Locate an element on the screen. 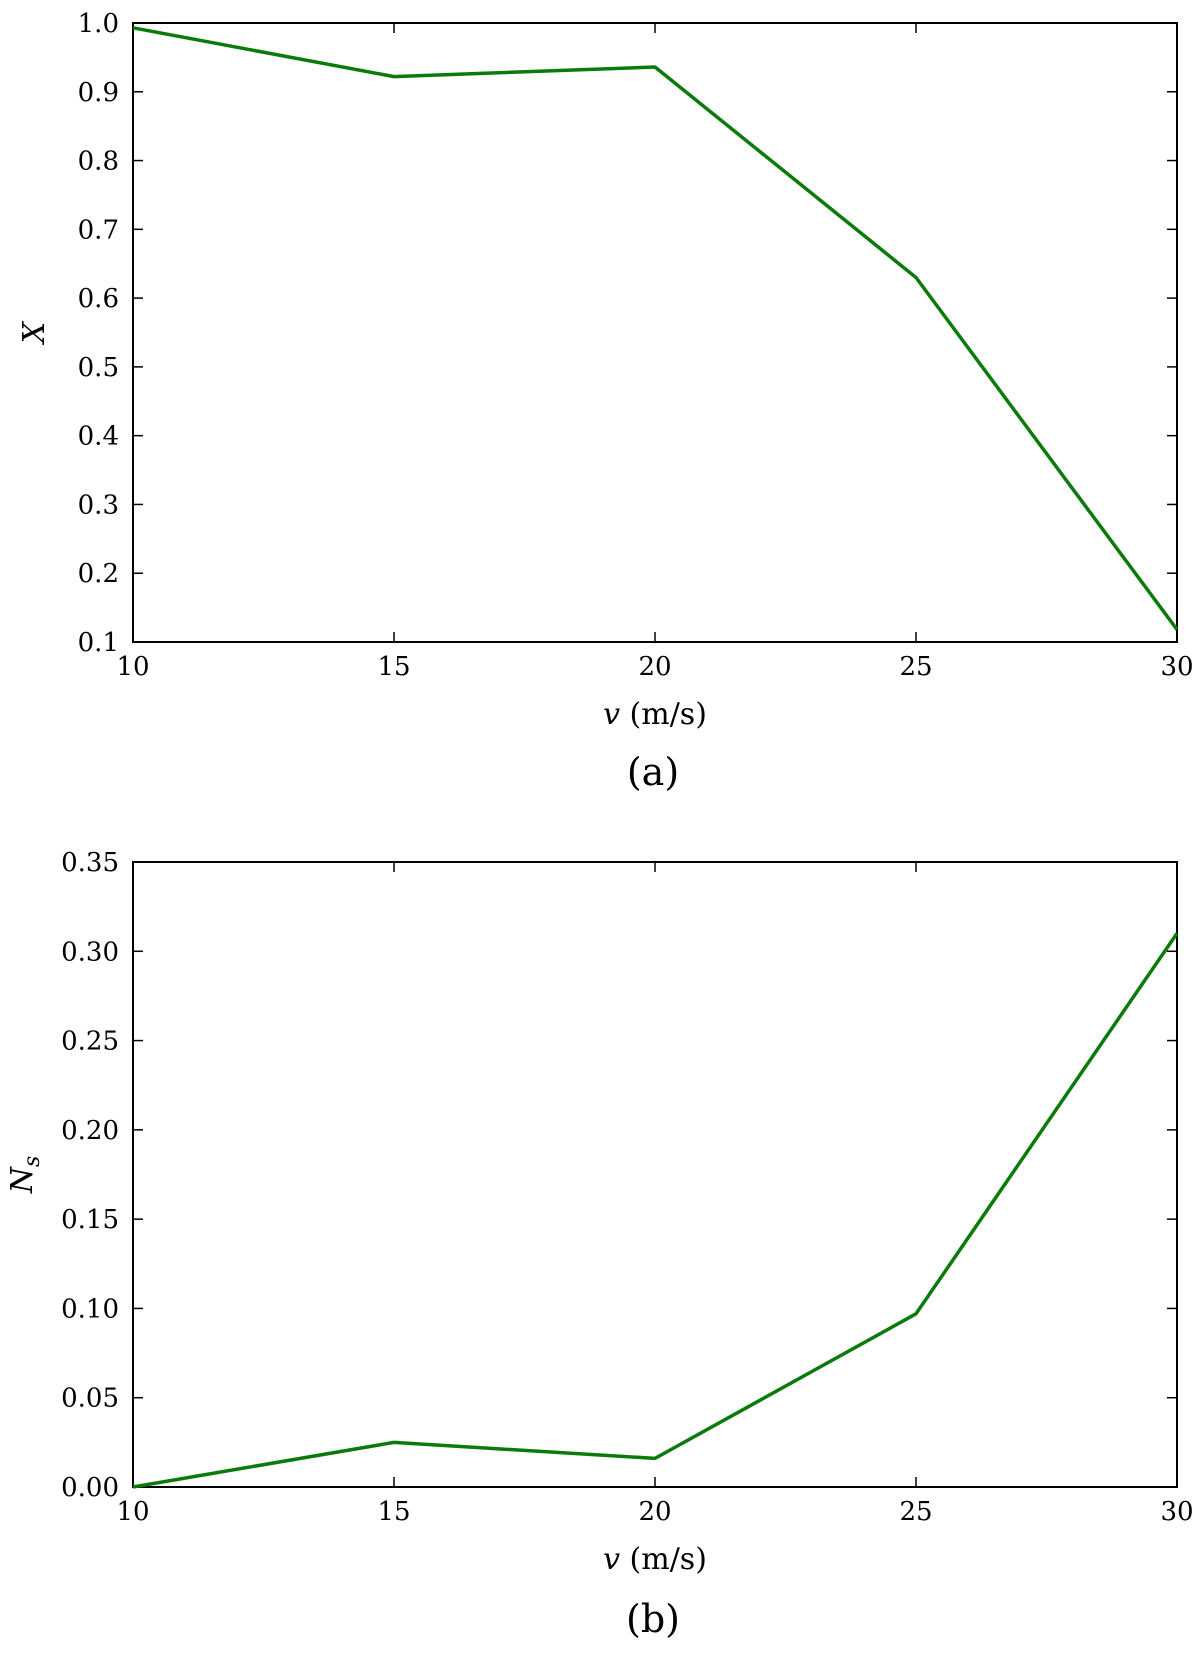 The image size is (1200, 1667). y-tick-label: 0.9 is located at coordinates (98, 93).